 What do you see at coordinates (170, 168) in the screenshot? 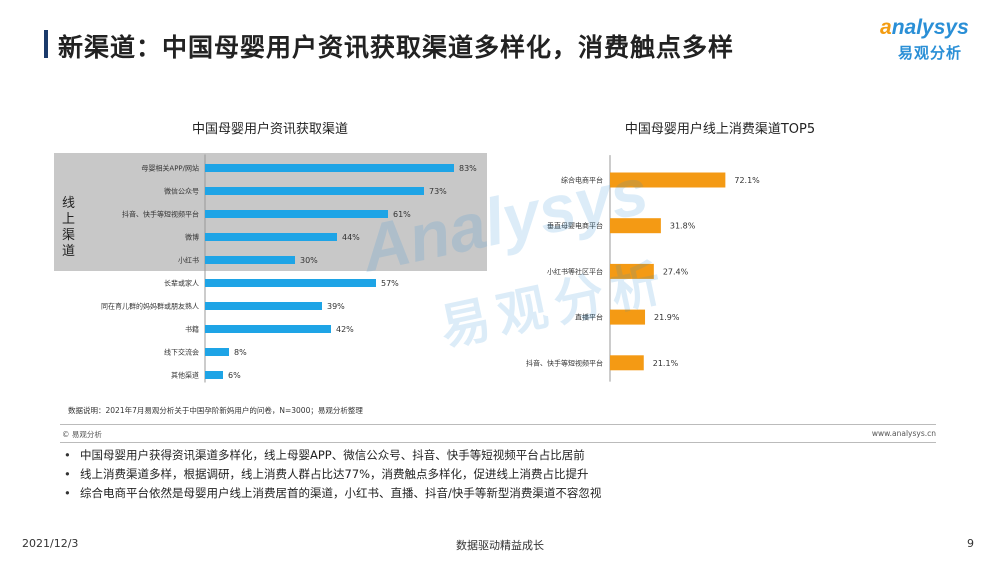
I see `left-category-label: 母婴相关APP/网站` at bounding box center [170, 168].